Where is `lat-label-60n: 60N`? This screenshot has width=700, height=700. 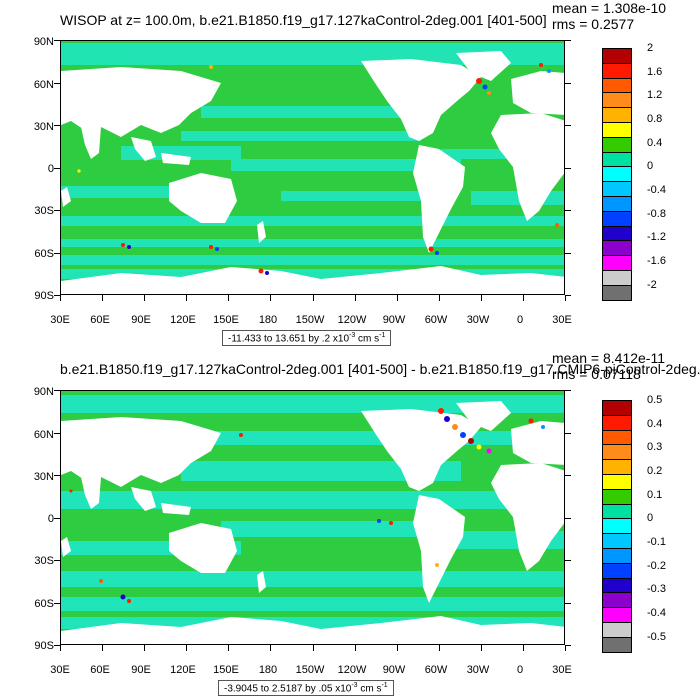
lat-label-60n: 60N is located at coordinates (43, 85).